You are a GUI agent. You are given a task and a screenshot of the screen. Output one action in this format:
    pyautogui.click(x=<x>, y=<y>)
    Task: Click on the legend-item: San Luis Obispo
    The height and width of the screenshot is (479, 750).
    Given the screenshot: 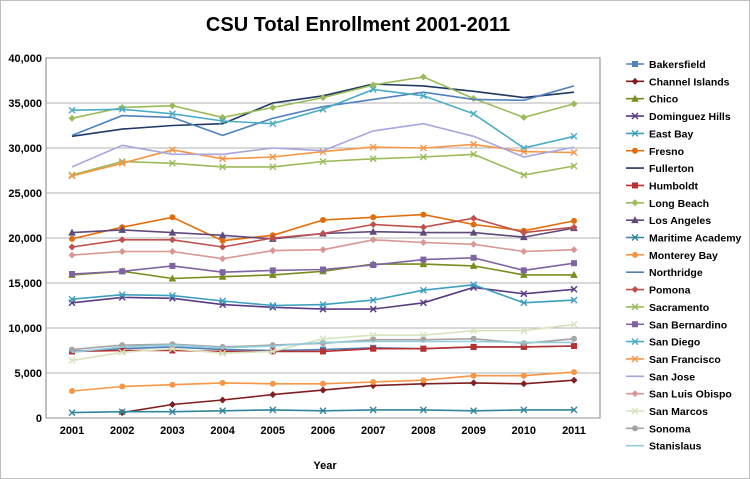 What is the action you would take?
    pyautogui.click(x=679, y=395)
    